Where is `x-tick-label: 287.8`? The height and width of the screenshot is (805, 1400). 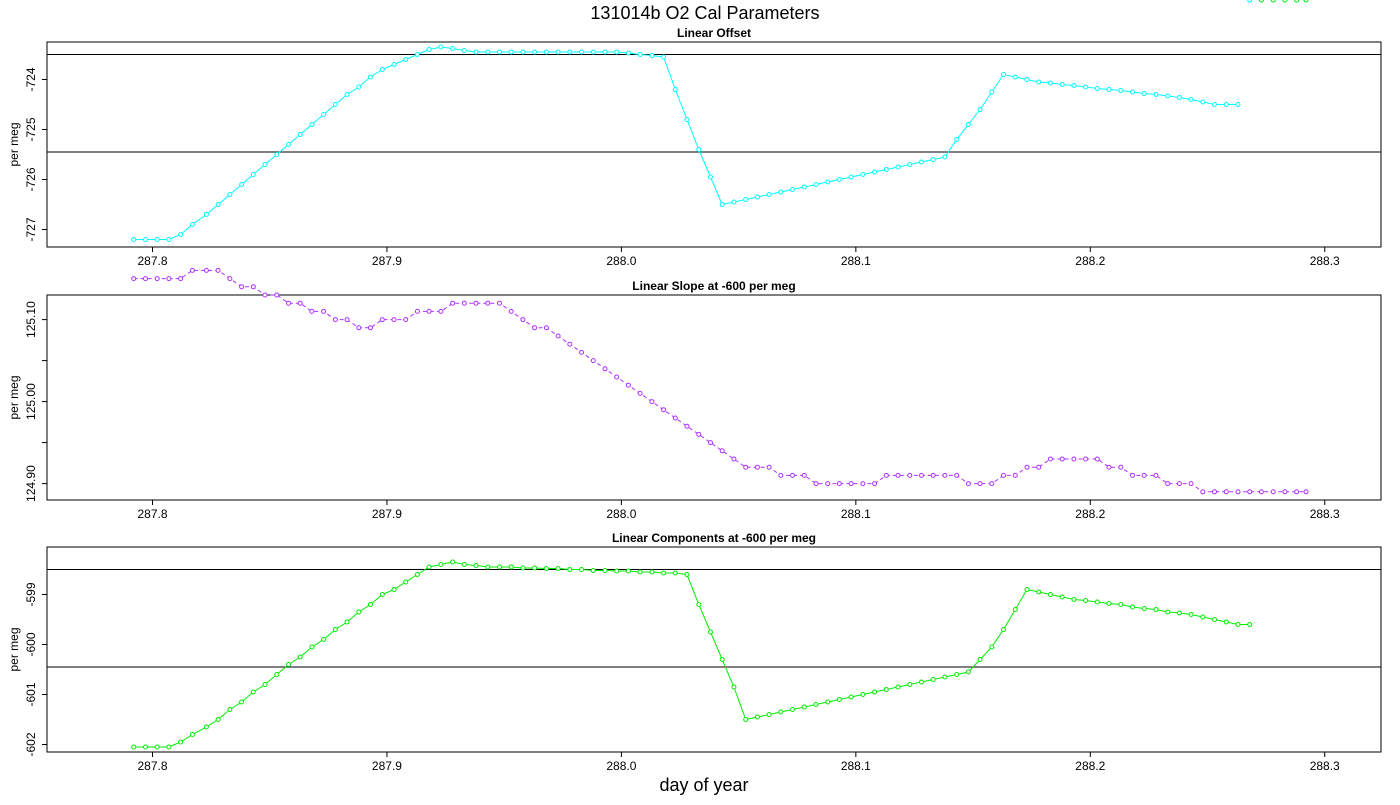 x-tick-label: 287.8 is located at coordinates (152, 514).